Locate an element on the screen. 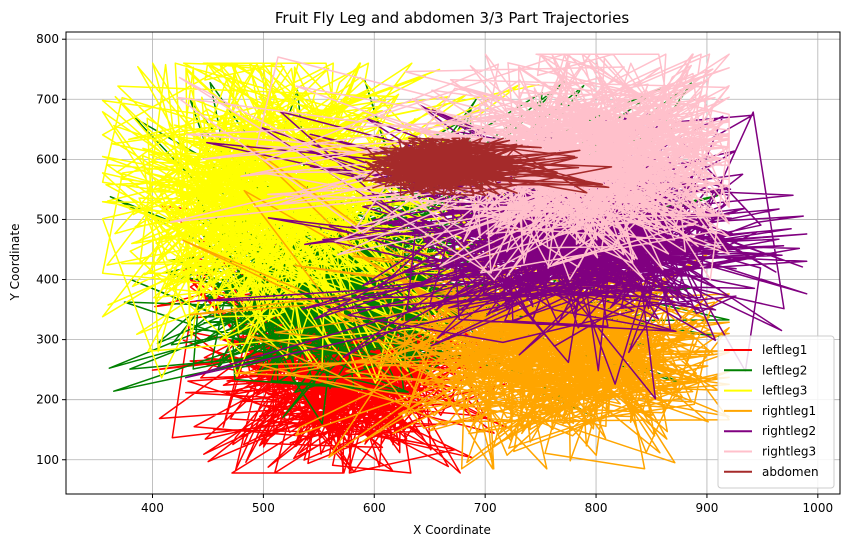 Image resolution: width=850 pixels, height=547 pixels. x-axis-ticks: 400 500 600 700 800 900 1000 is located at coordinates (487, 504).